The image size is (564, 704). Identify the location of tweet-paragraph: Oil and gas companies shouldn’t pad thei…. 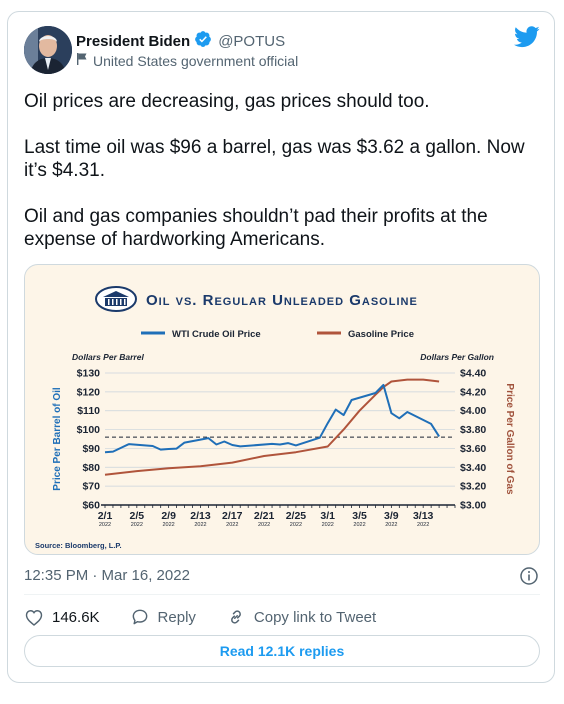
(256, 228).